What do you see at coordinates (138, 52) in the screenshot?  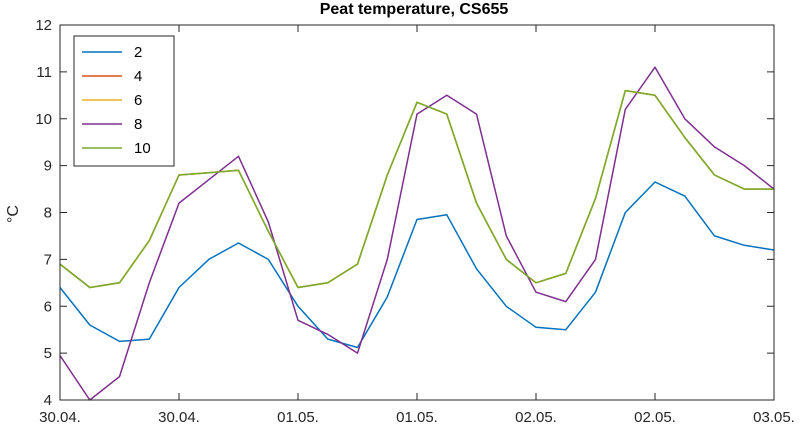 I see `legend-label-2: 2` at bounding box center [138, 52].